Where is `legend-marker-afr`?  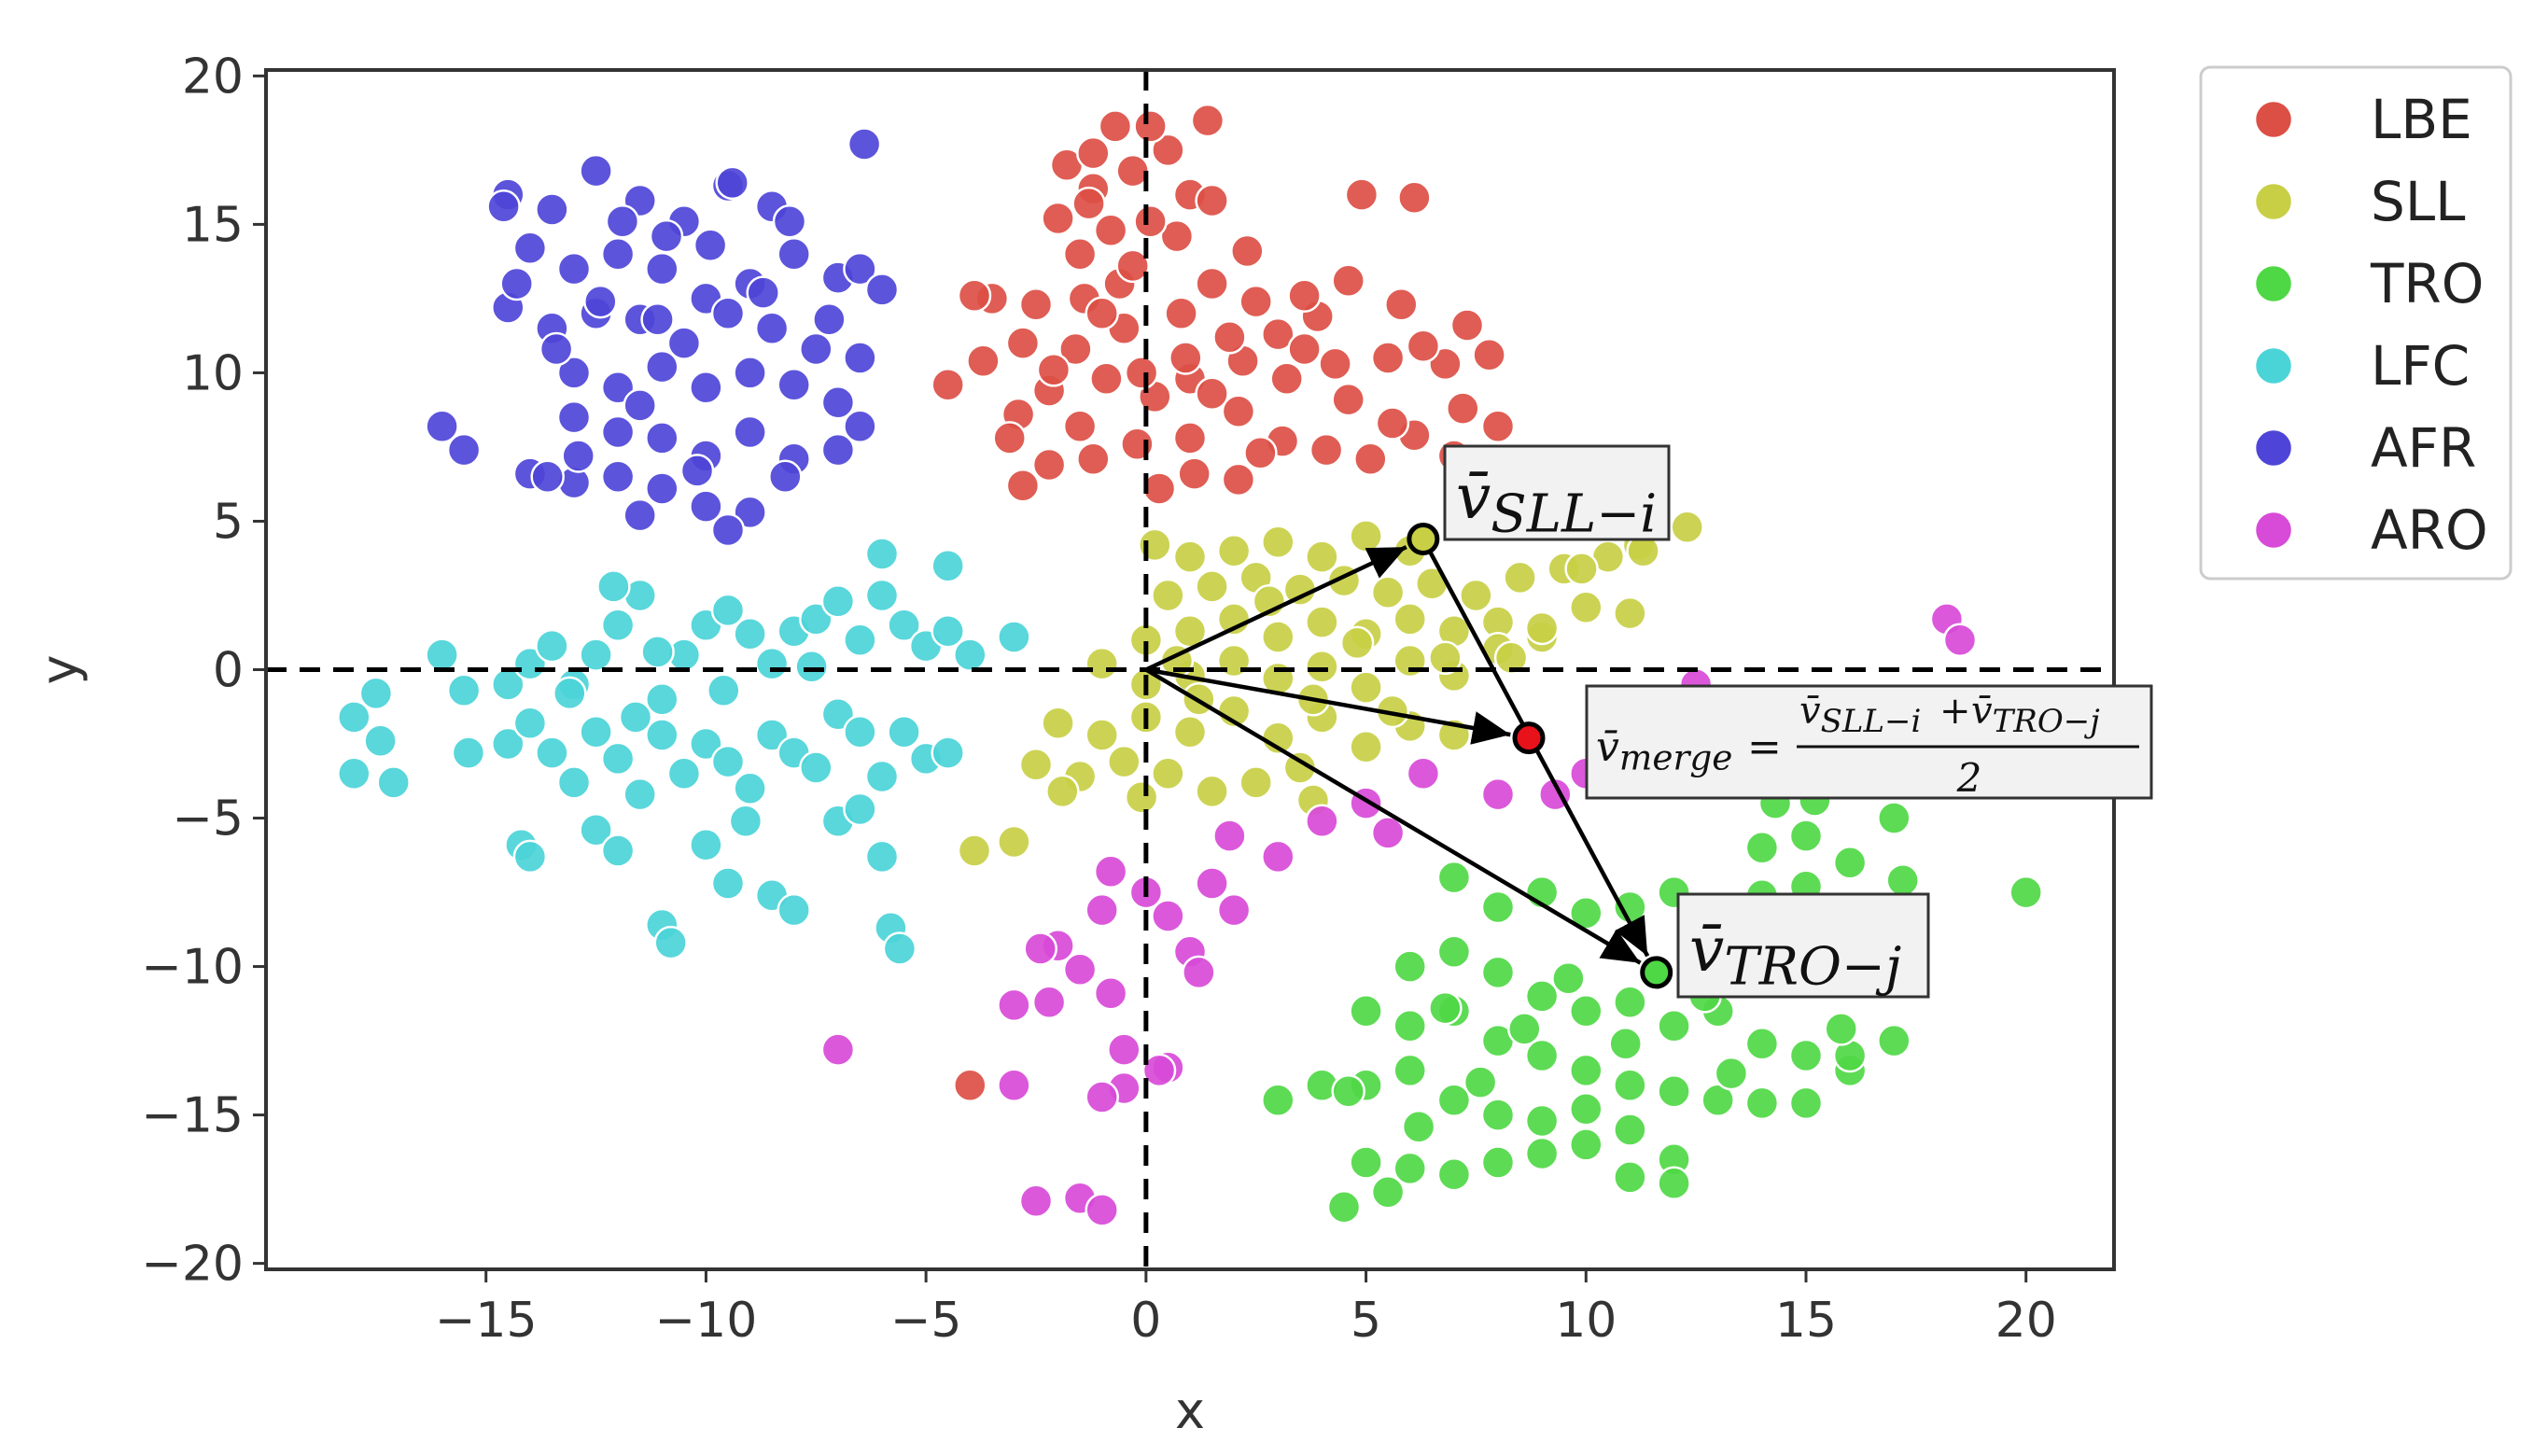 legend-marker-afr is located at coordinates (2273, 448).